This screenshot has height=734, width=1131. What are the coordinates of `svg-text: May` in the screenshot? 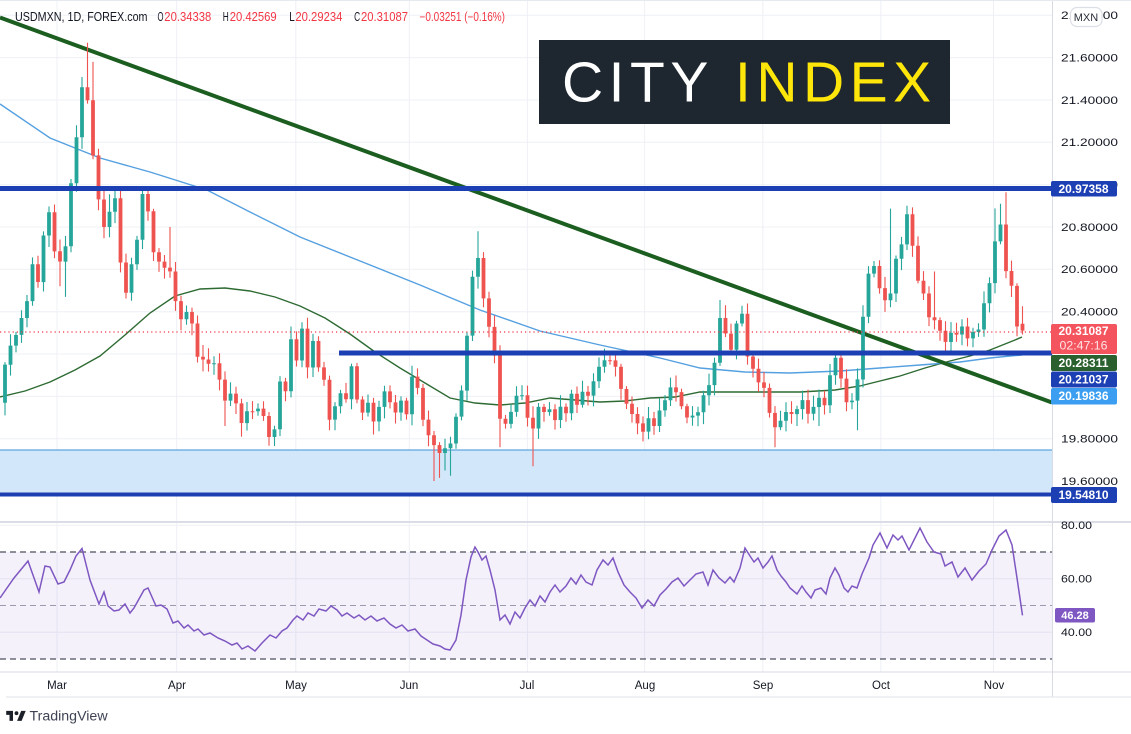 It's located at (296, 686).